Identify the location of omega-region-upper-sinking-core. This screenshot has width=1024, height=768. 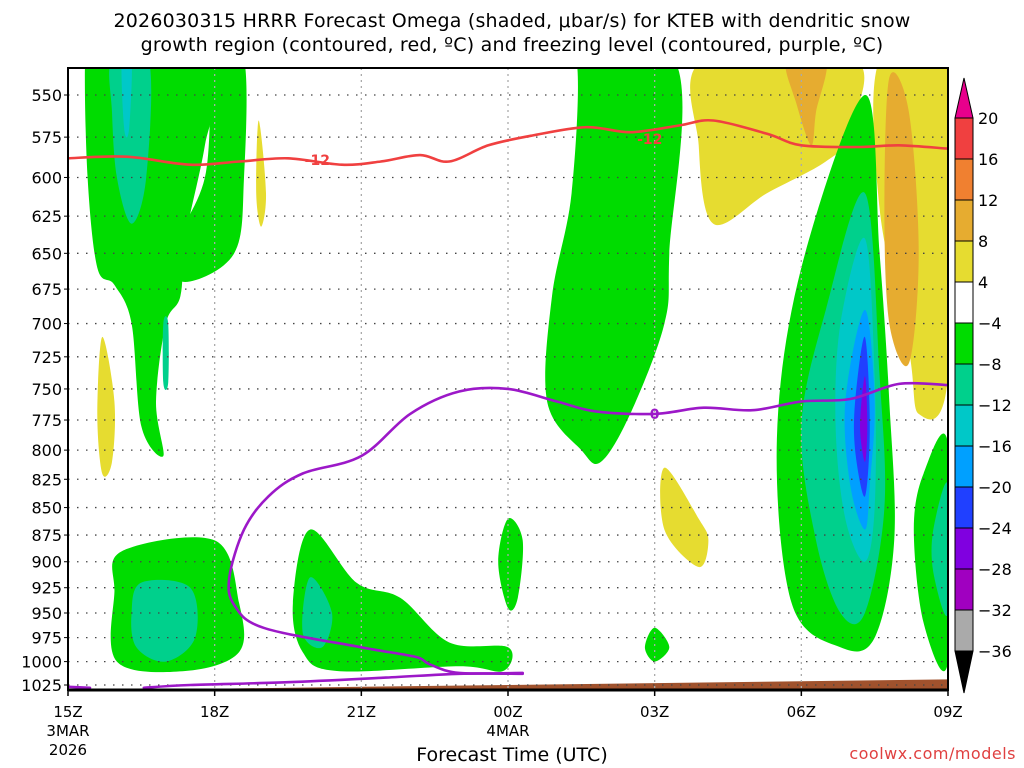
(806, 107).